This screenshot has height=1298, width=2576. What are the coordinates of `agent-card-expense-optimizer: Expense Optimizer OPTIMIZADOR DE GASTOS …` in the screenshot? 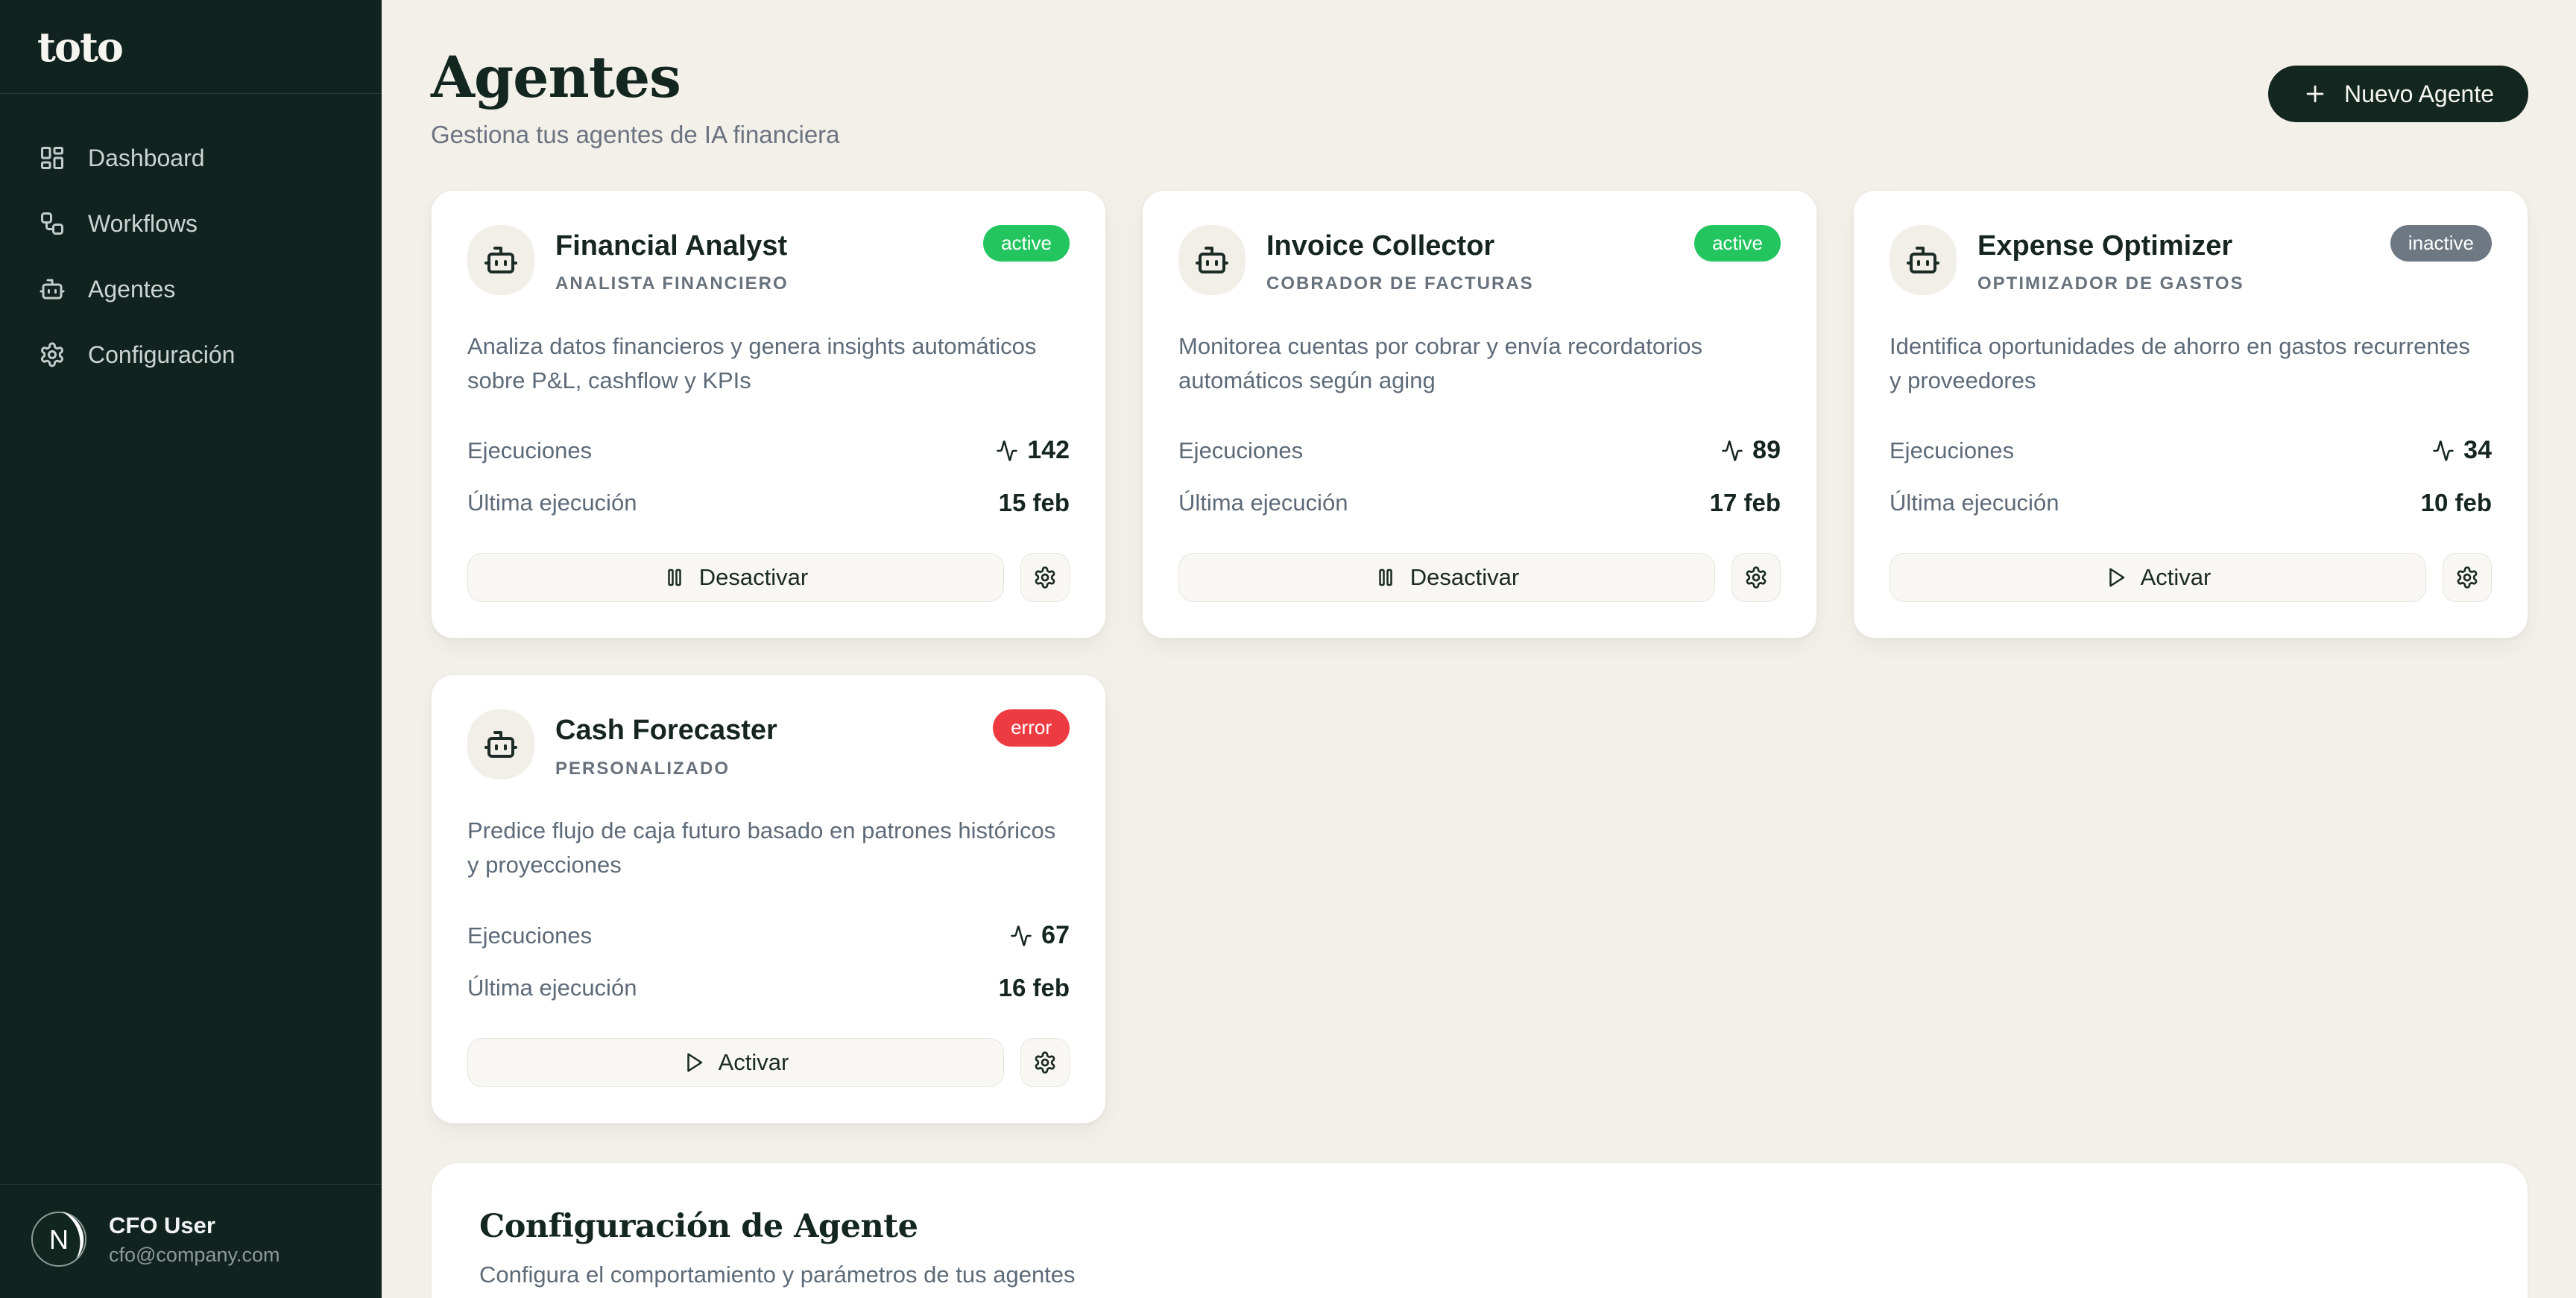 It's located at (2190, 414).